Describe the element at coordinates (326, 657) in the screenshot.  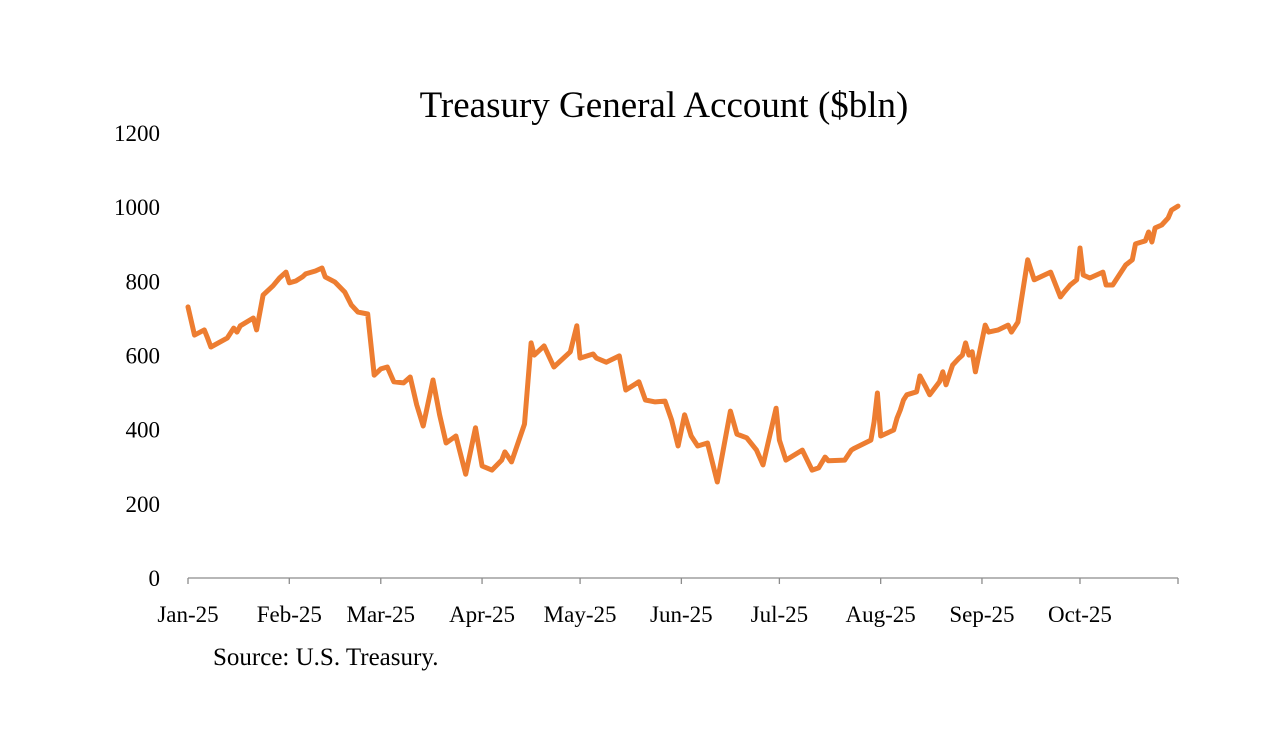
I see `source-note: Source: U.S. Treasury.` at that location.